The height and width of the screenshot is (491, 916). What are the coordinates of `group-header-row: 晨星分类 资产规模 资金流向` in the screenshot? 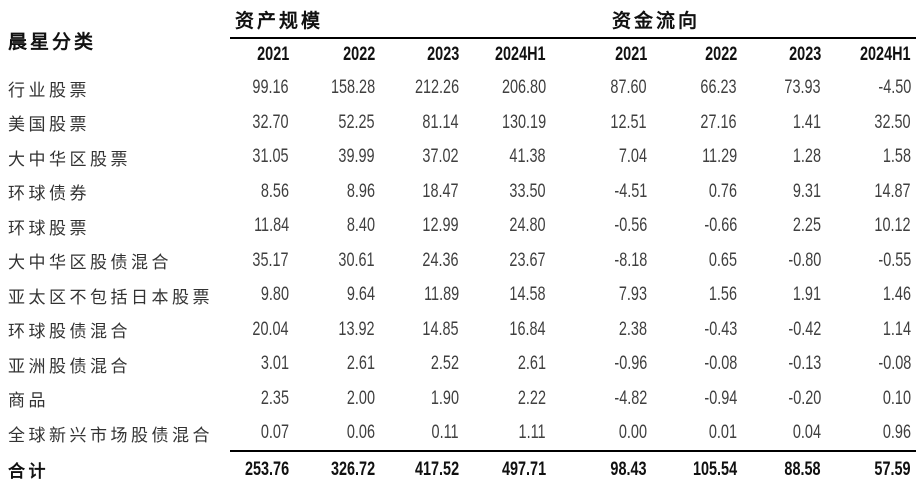 It's located at (458, 27).